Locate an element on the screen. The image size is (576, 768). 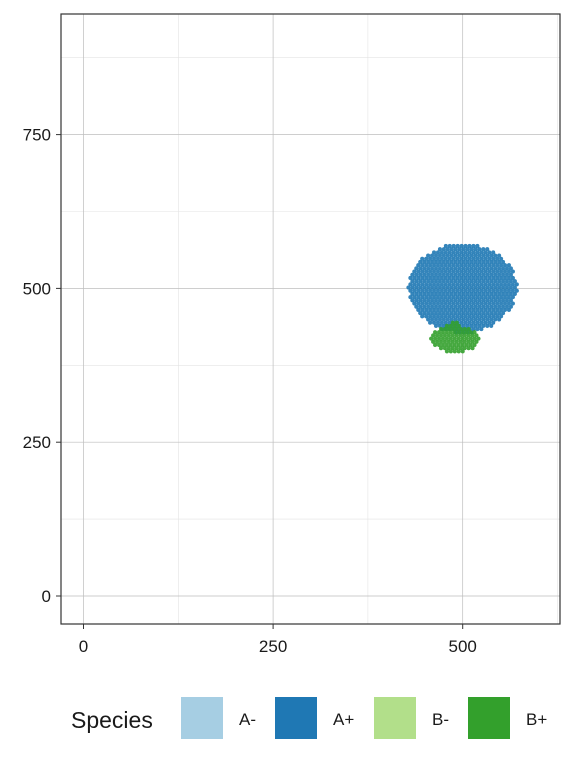
y-tick-label: 500 is located at coordinates (37, 288).